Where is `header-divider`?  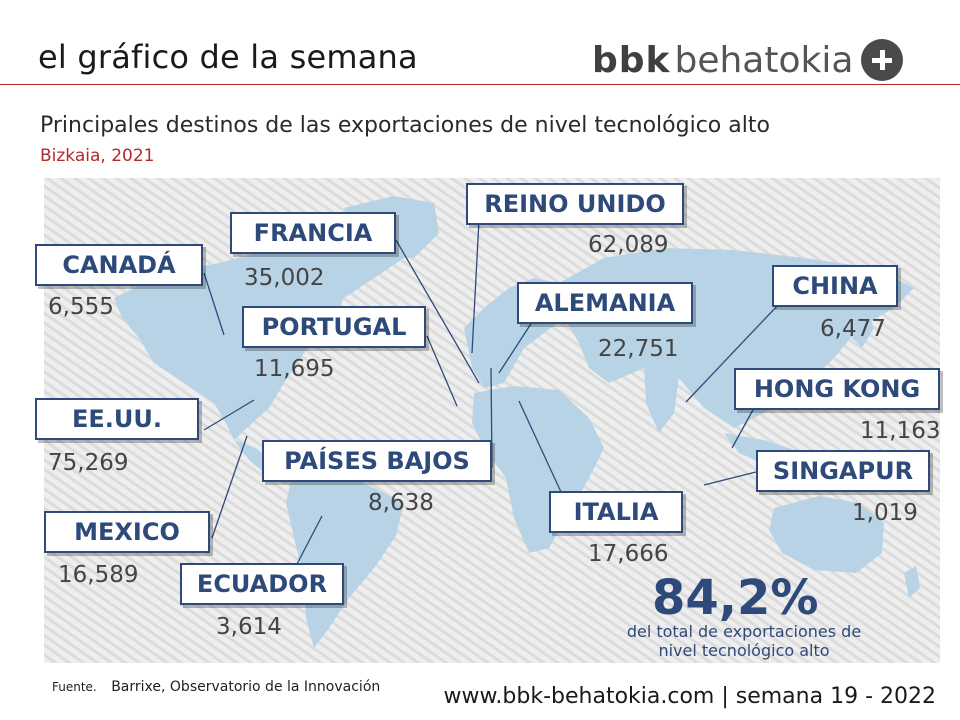 header-divider is located at coordinates (480, 84).